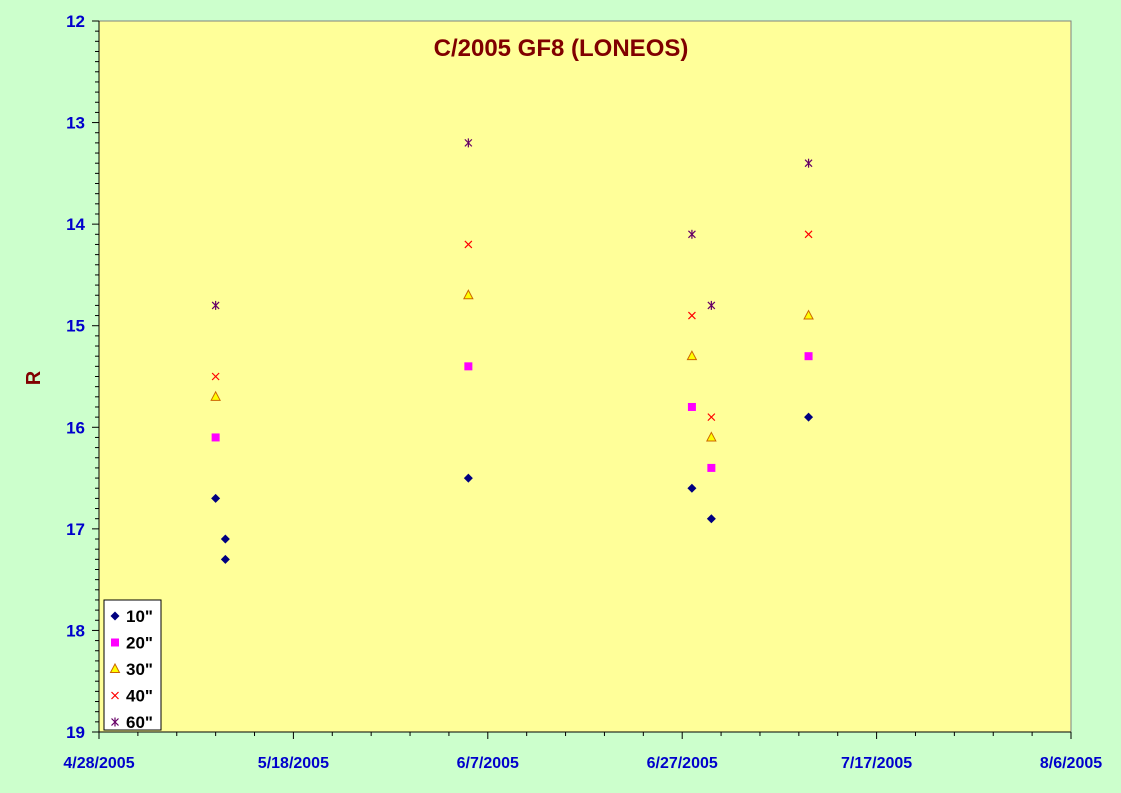 This screenshot has width=1121, height=793. What do you see at coordinates (561, 48) in the screenshot?
I see `chart-title: C/2005 GF8 (LONEOS)` at bounding box center [561, 48].